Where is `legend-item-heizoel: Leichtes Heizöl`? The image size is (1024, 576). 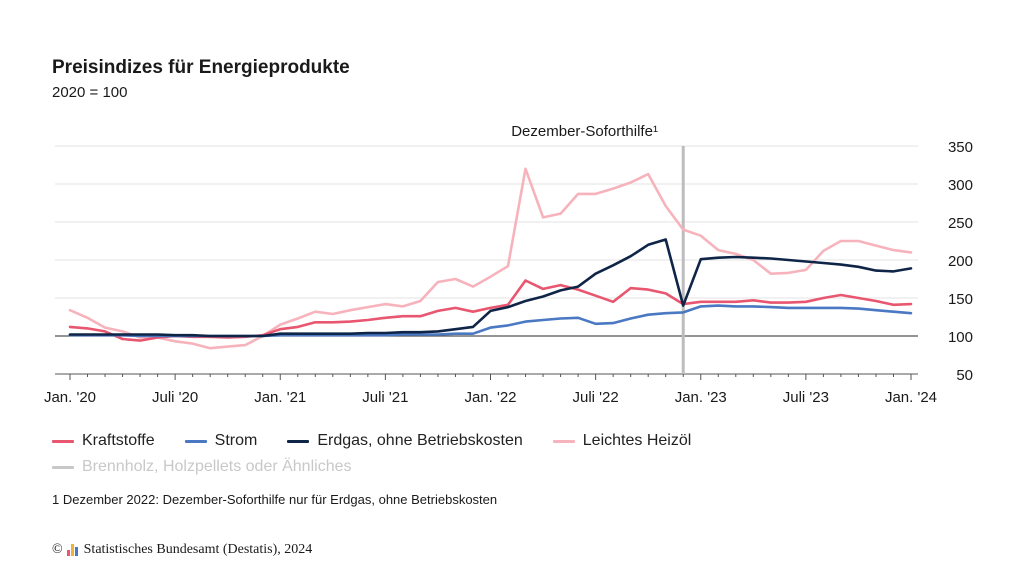
legend-item-heizoel: Leichtes Heizöl is located at coordinates (622, 441).